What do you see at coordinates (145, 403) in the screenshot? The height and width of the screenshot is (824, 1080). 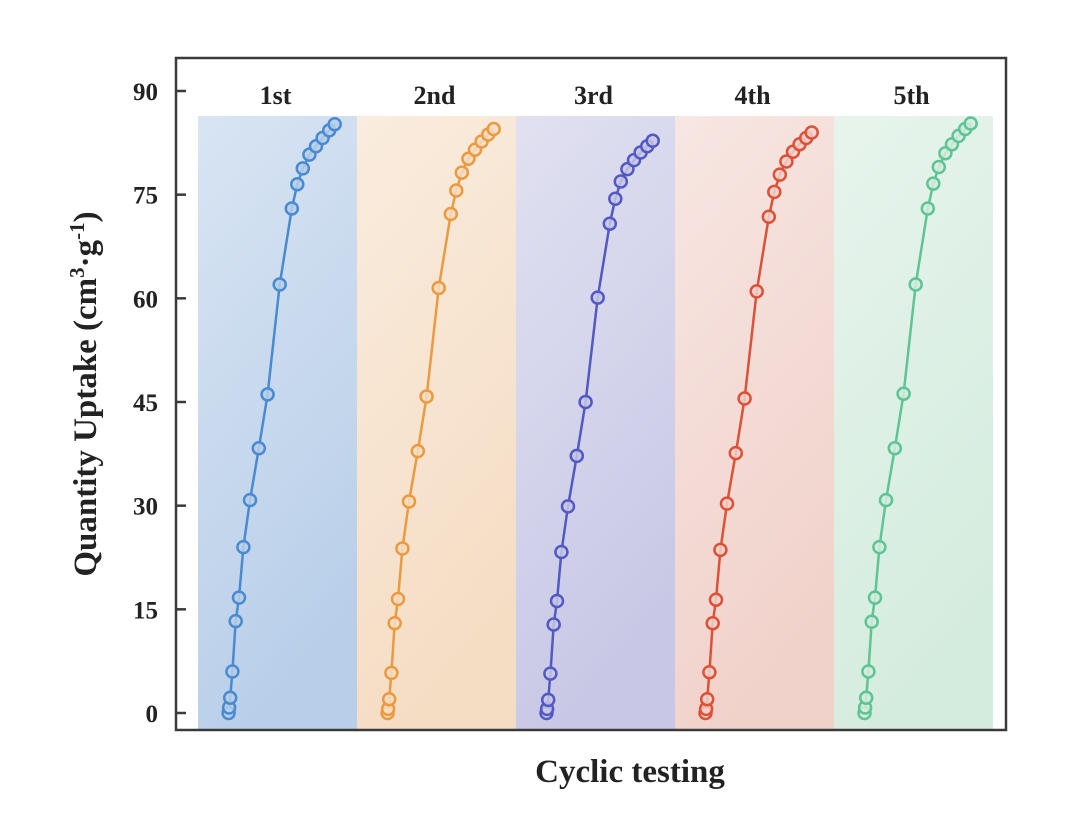 I see `y-tick-label: 45` at bounding box center [145, 403].